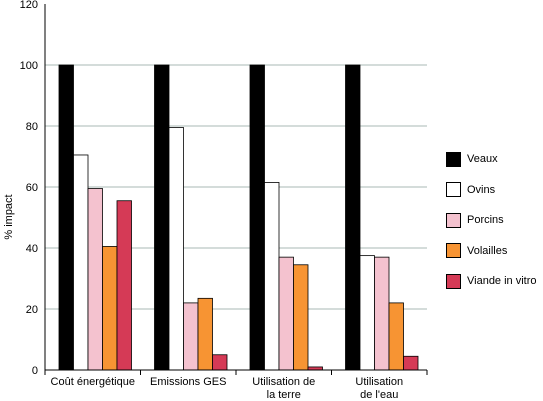  Describe the element at coordinates (29, 66) in the screenshot. I see `y-tick-label: 100` at that location.